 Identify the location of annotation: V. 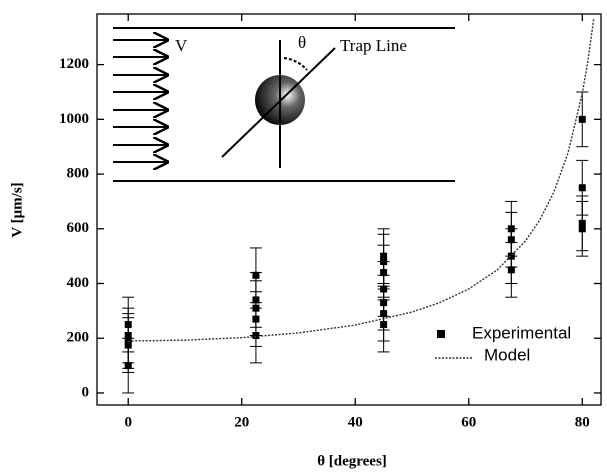
(181, 45).